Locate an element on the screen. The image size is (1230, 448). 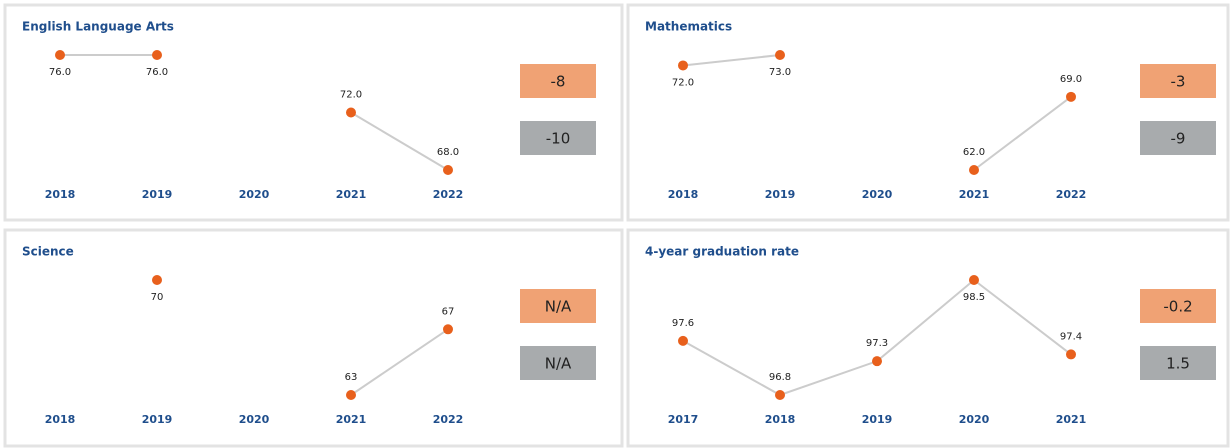
data-label: 69.0 is located at coordinates (1071, 79).